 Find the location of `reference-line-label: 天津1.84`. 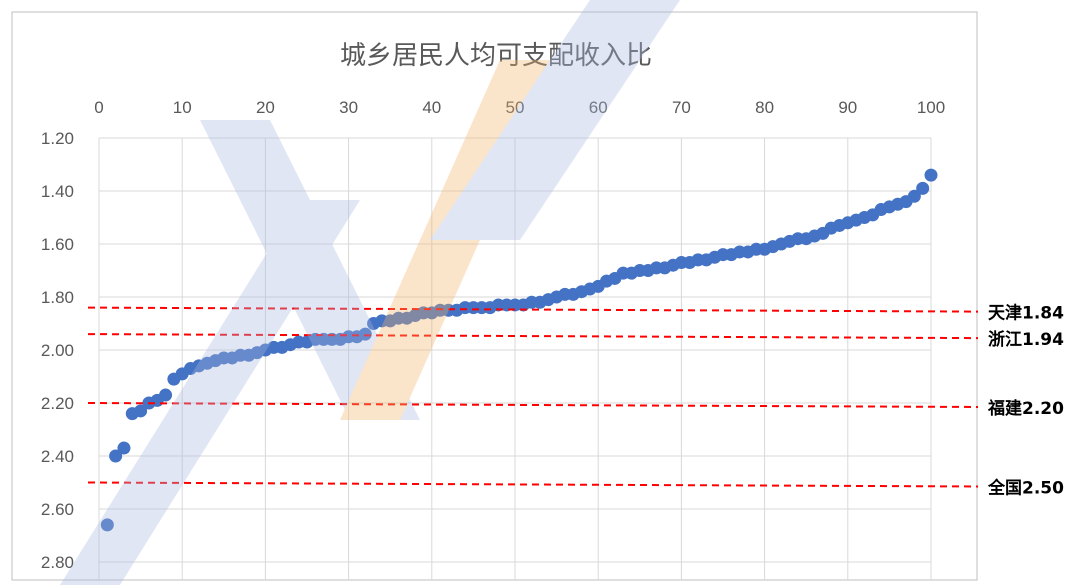

reference-line-label: 天津1.84 is located at coordinates (1026, 313).